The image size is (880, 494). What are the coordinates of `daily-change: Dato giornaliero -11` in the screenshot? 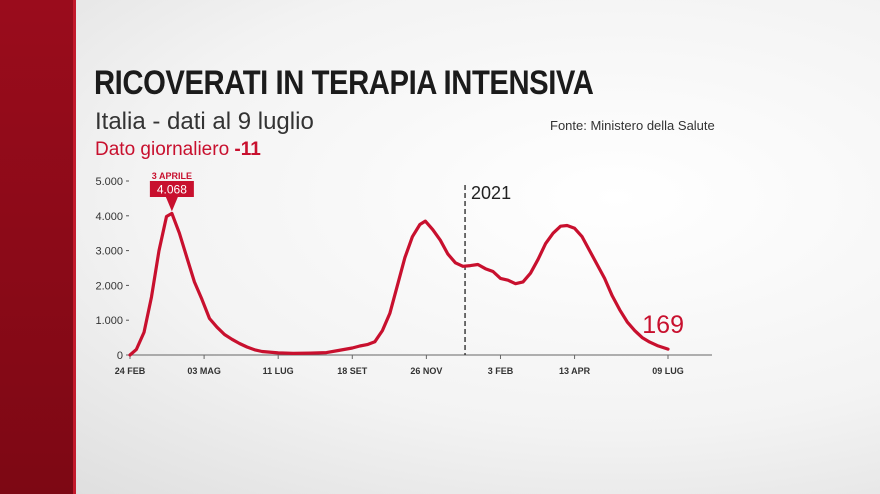 It's located at (178, 150).